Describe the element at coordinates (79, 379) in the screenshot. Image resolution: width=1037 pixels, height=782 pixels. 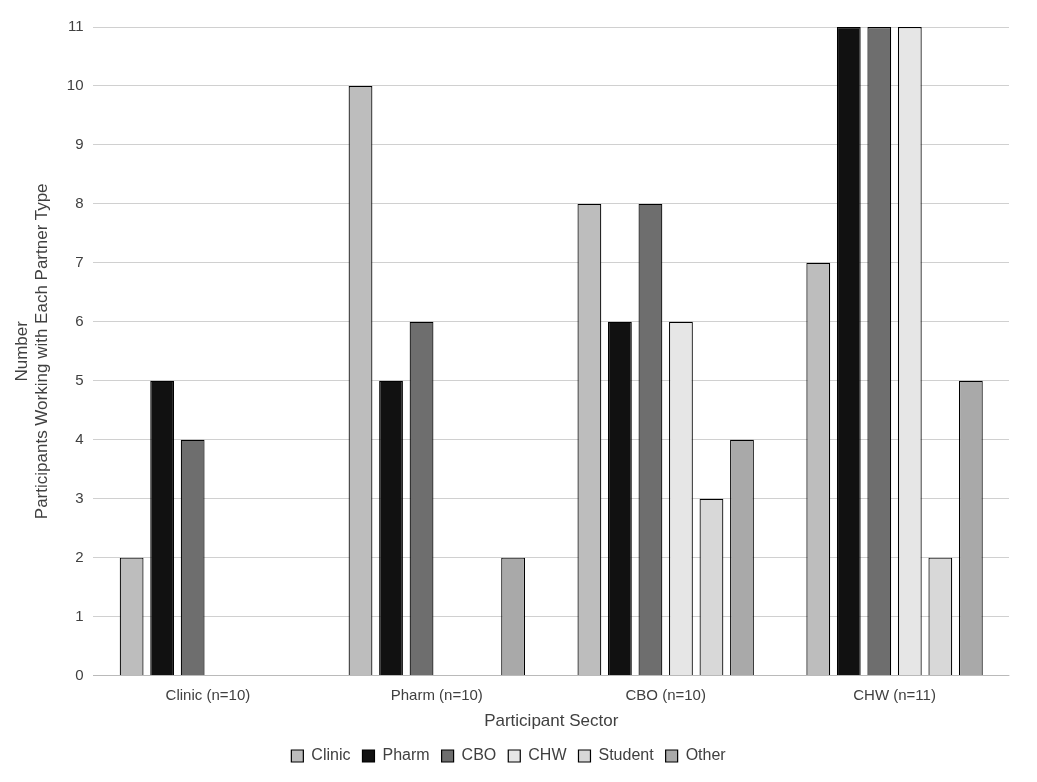
I see `y-tick-label: 5` at that location.